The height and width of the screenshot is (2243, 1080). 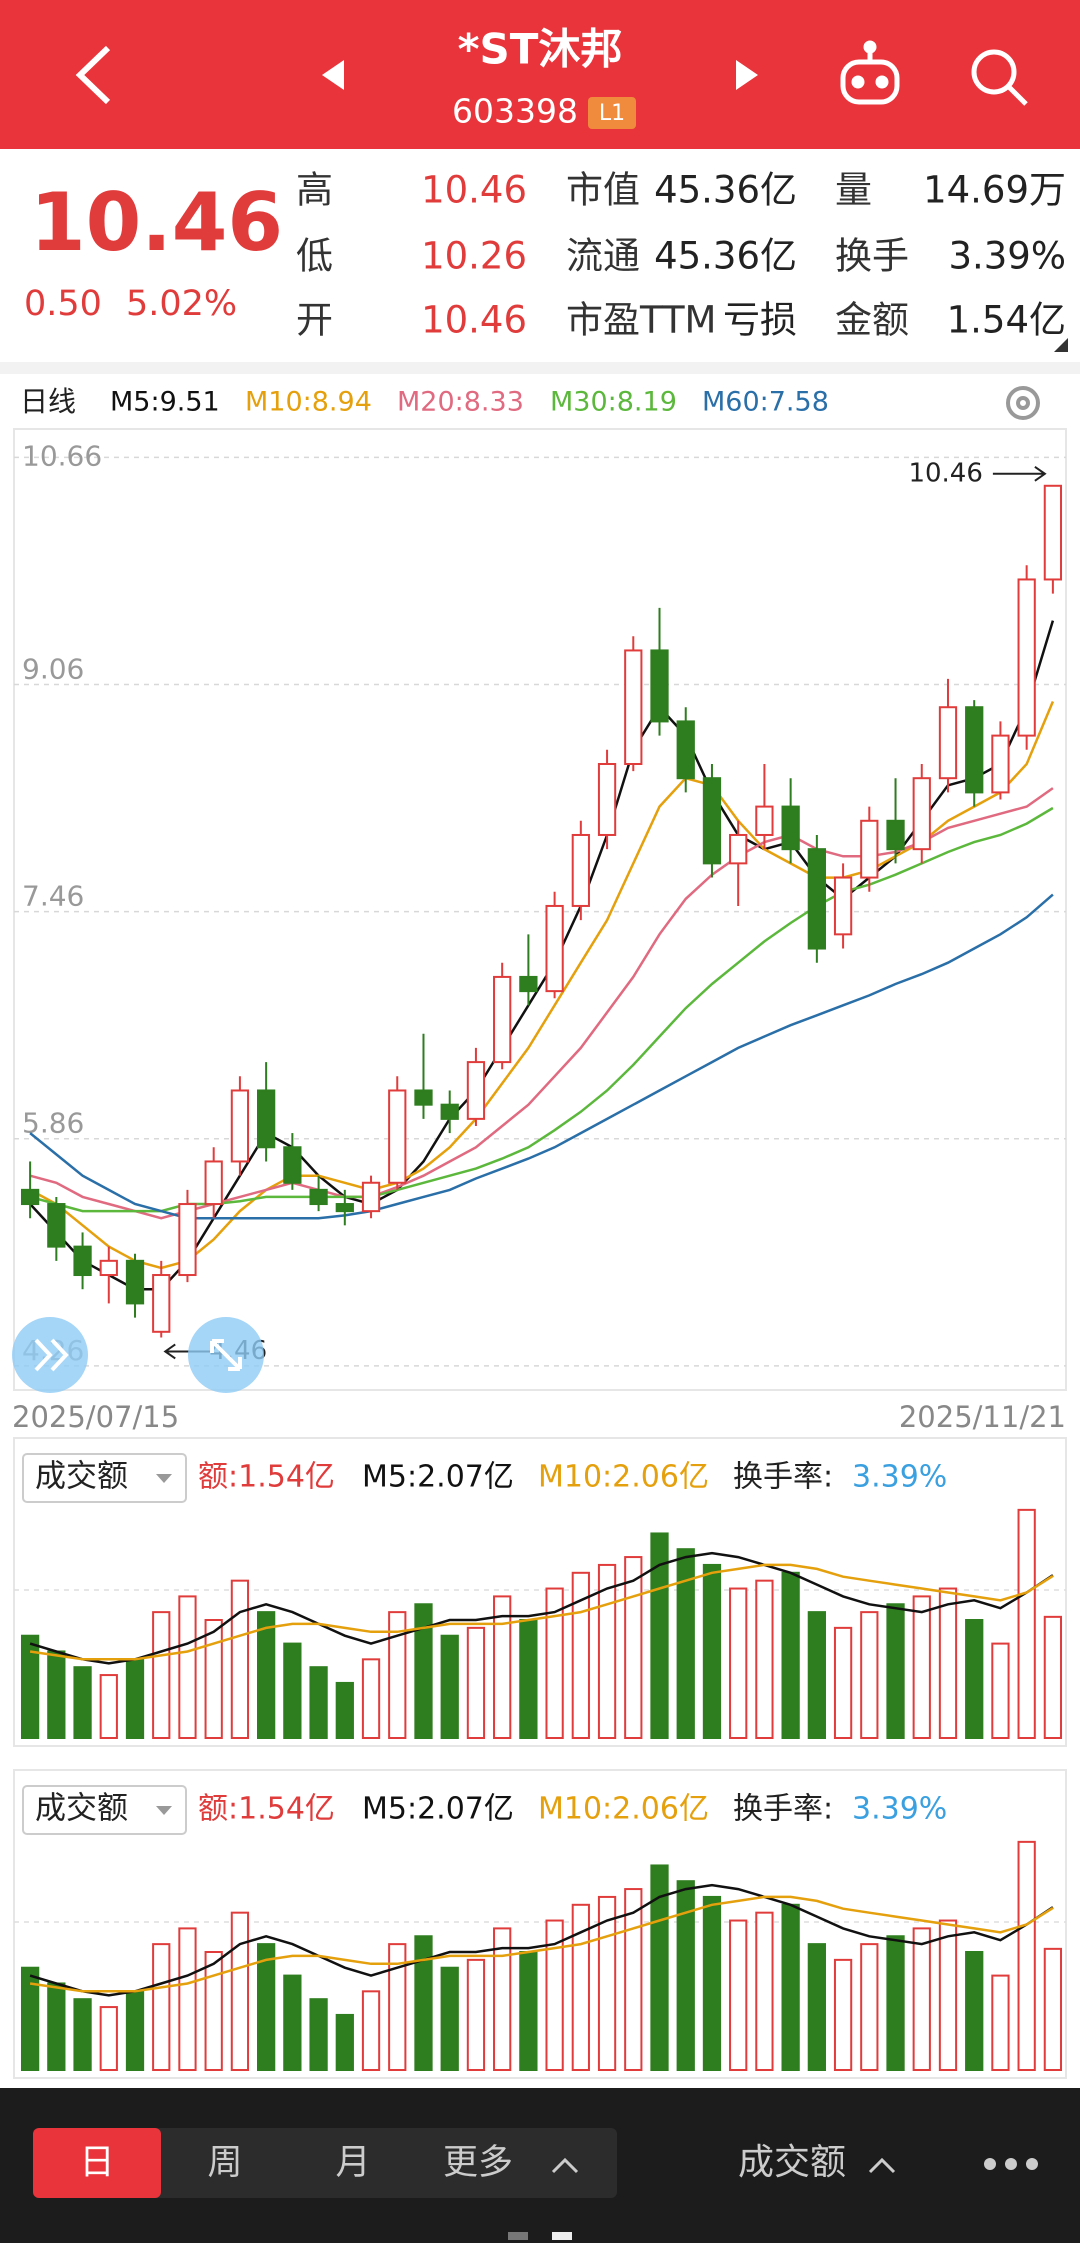 I want to click on next-stock, so click(x=747, y=75).